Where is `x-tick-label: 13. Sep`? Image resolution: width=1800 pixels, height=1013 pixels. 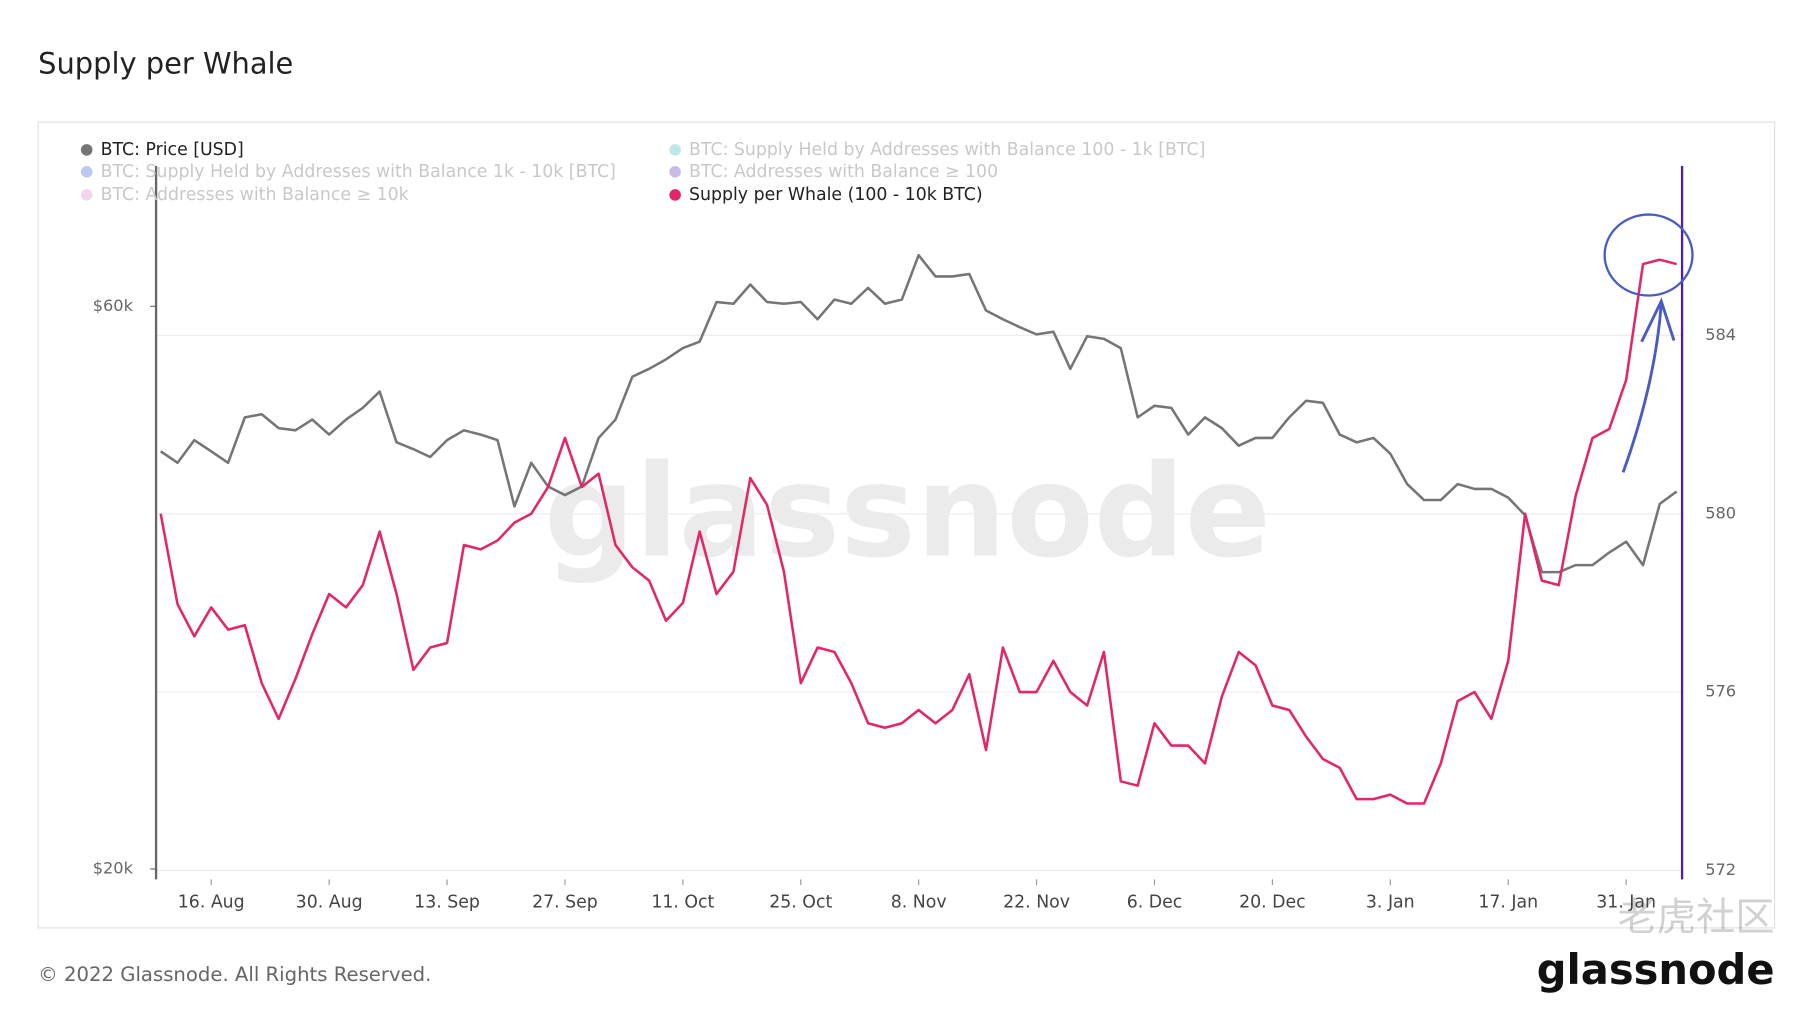
x-tick-label: 13. Sep is located at coordinates (447, 902).